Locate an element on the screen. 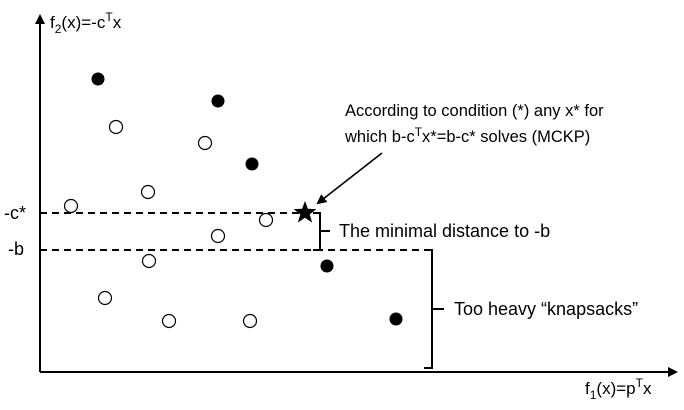 This screenshot has width=684, height=410. star-icon is located at coordinates (305, 212).